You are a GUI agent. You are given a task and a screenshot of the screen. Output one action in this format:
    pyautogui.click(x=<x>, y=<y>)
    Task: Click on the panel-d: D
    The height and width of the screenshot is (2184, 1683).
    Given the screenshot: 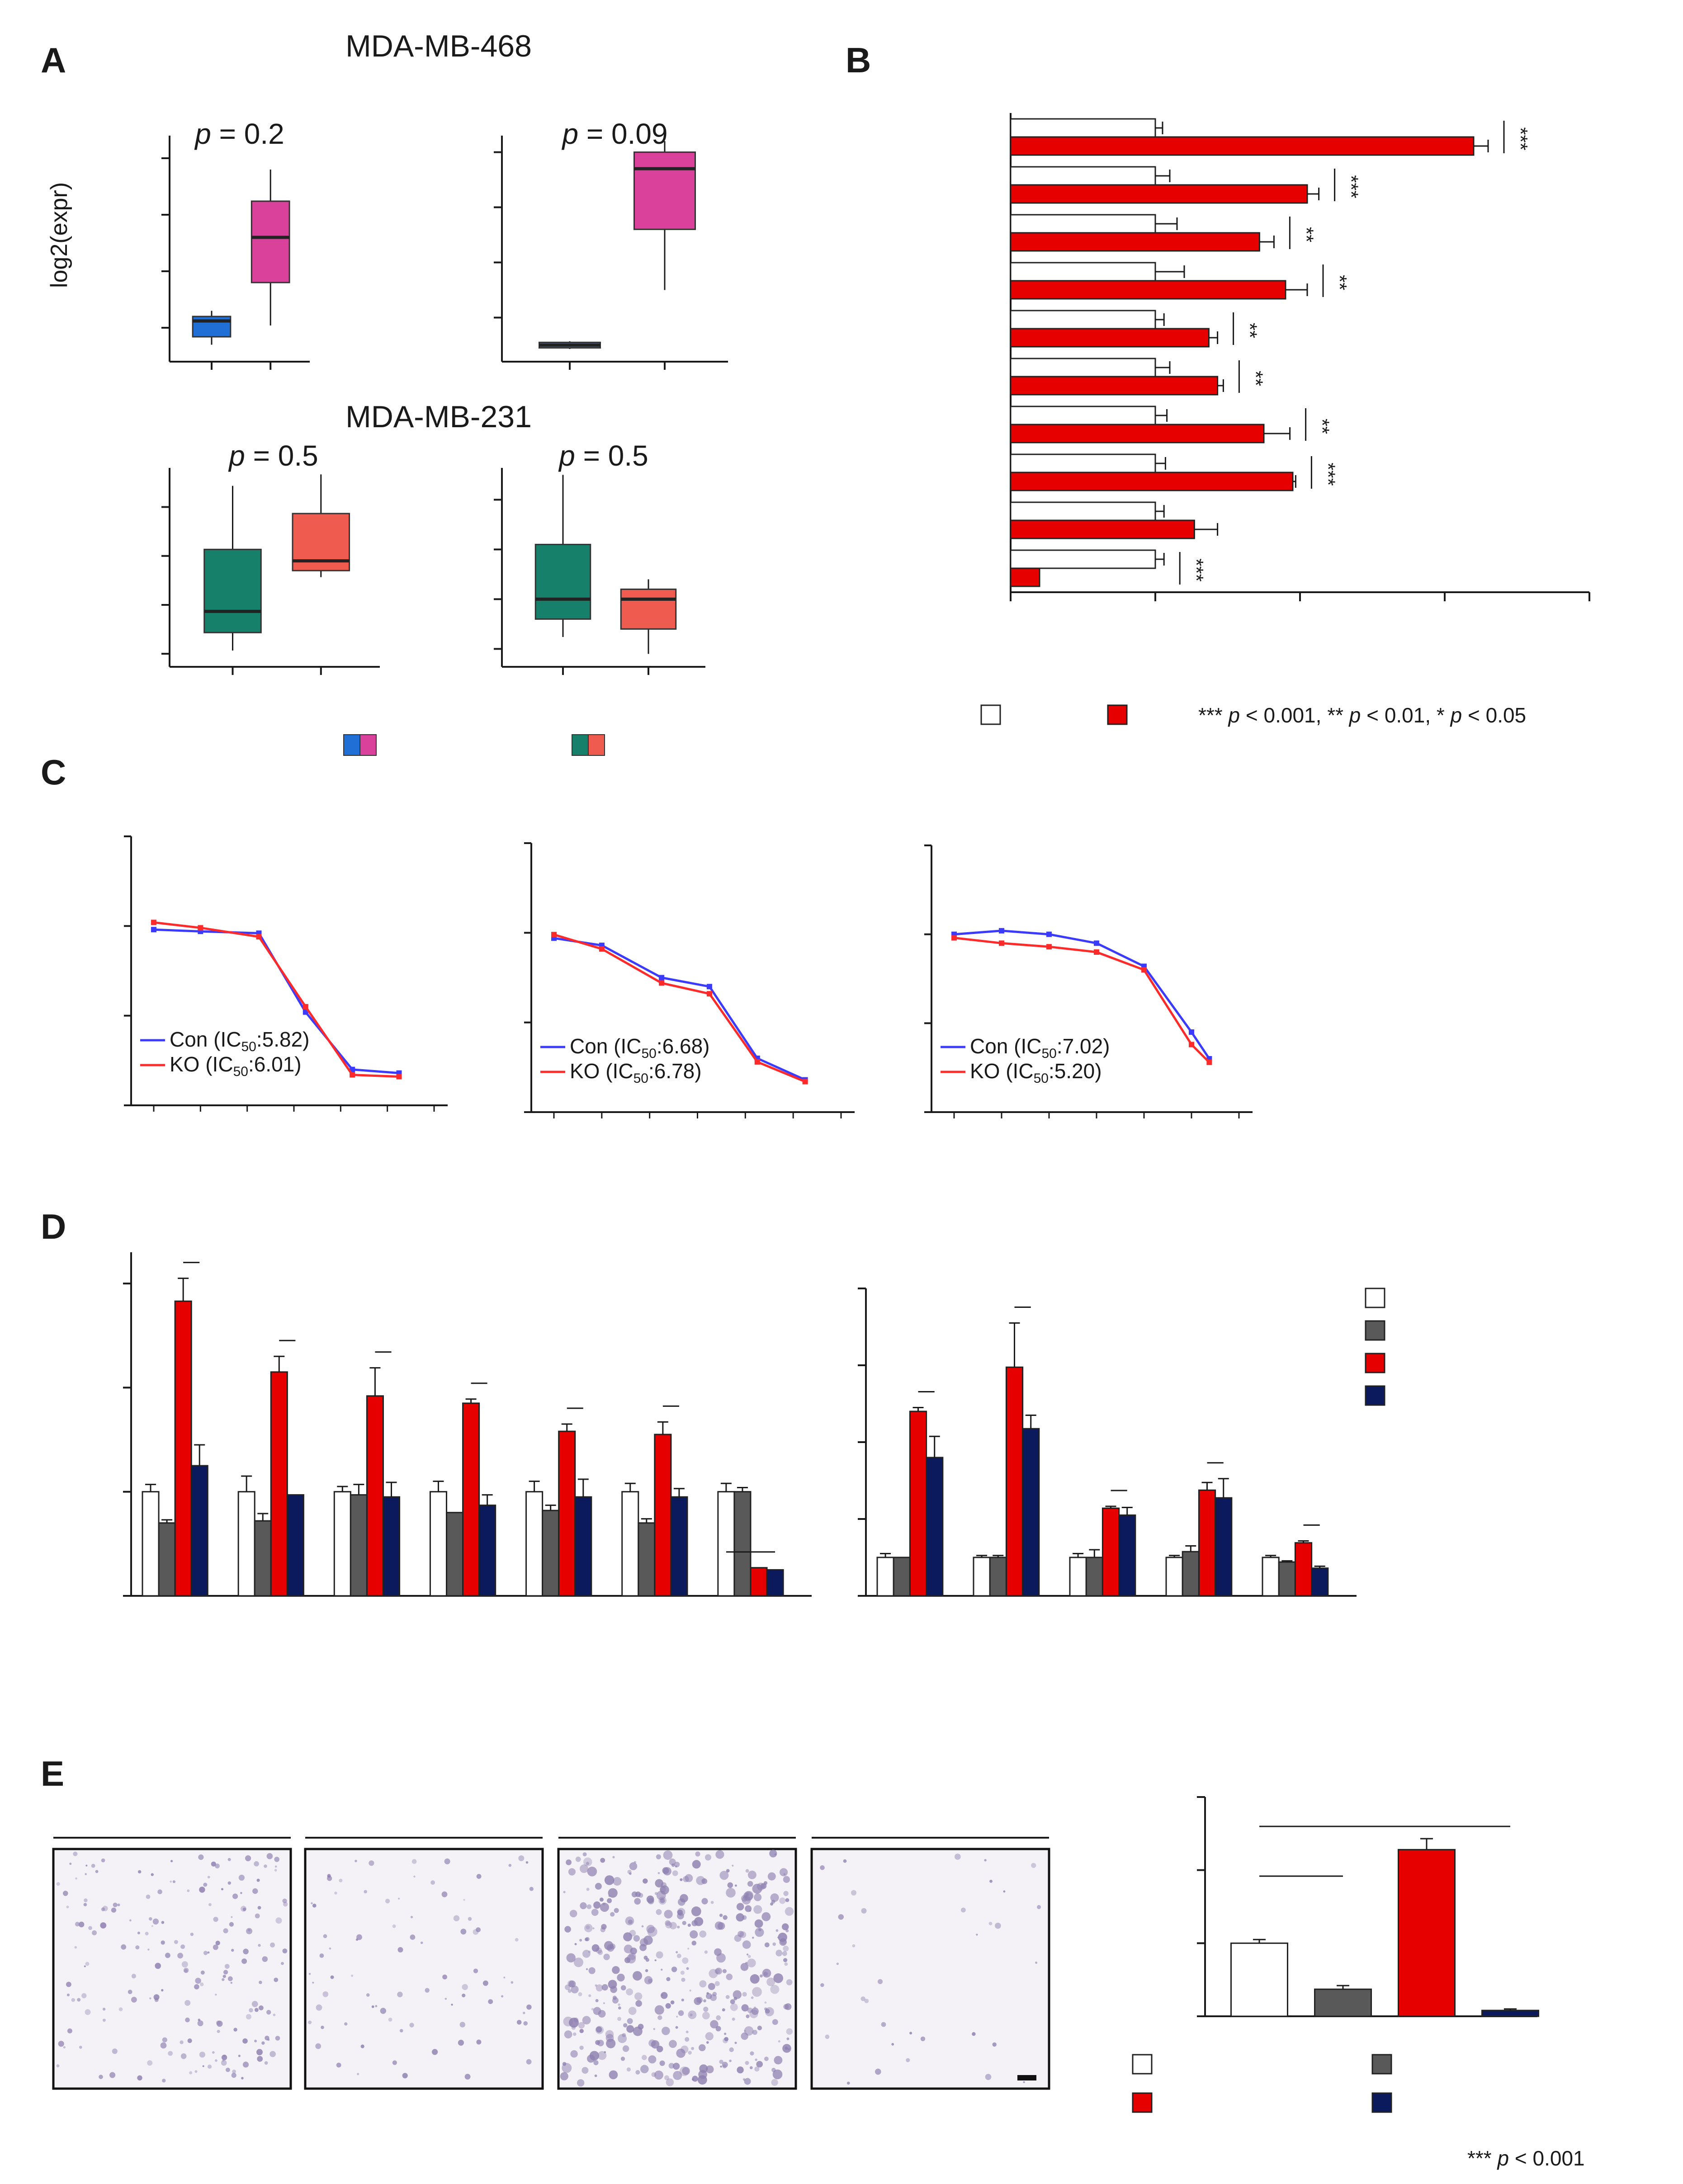 What is the action you would take?
    pyautogui.click(x=713, y=1402)
    